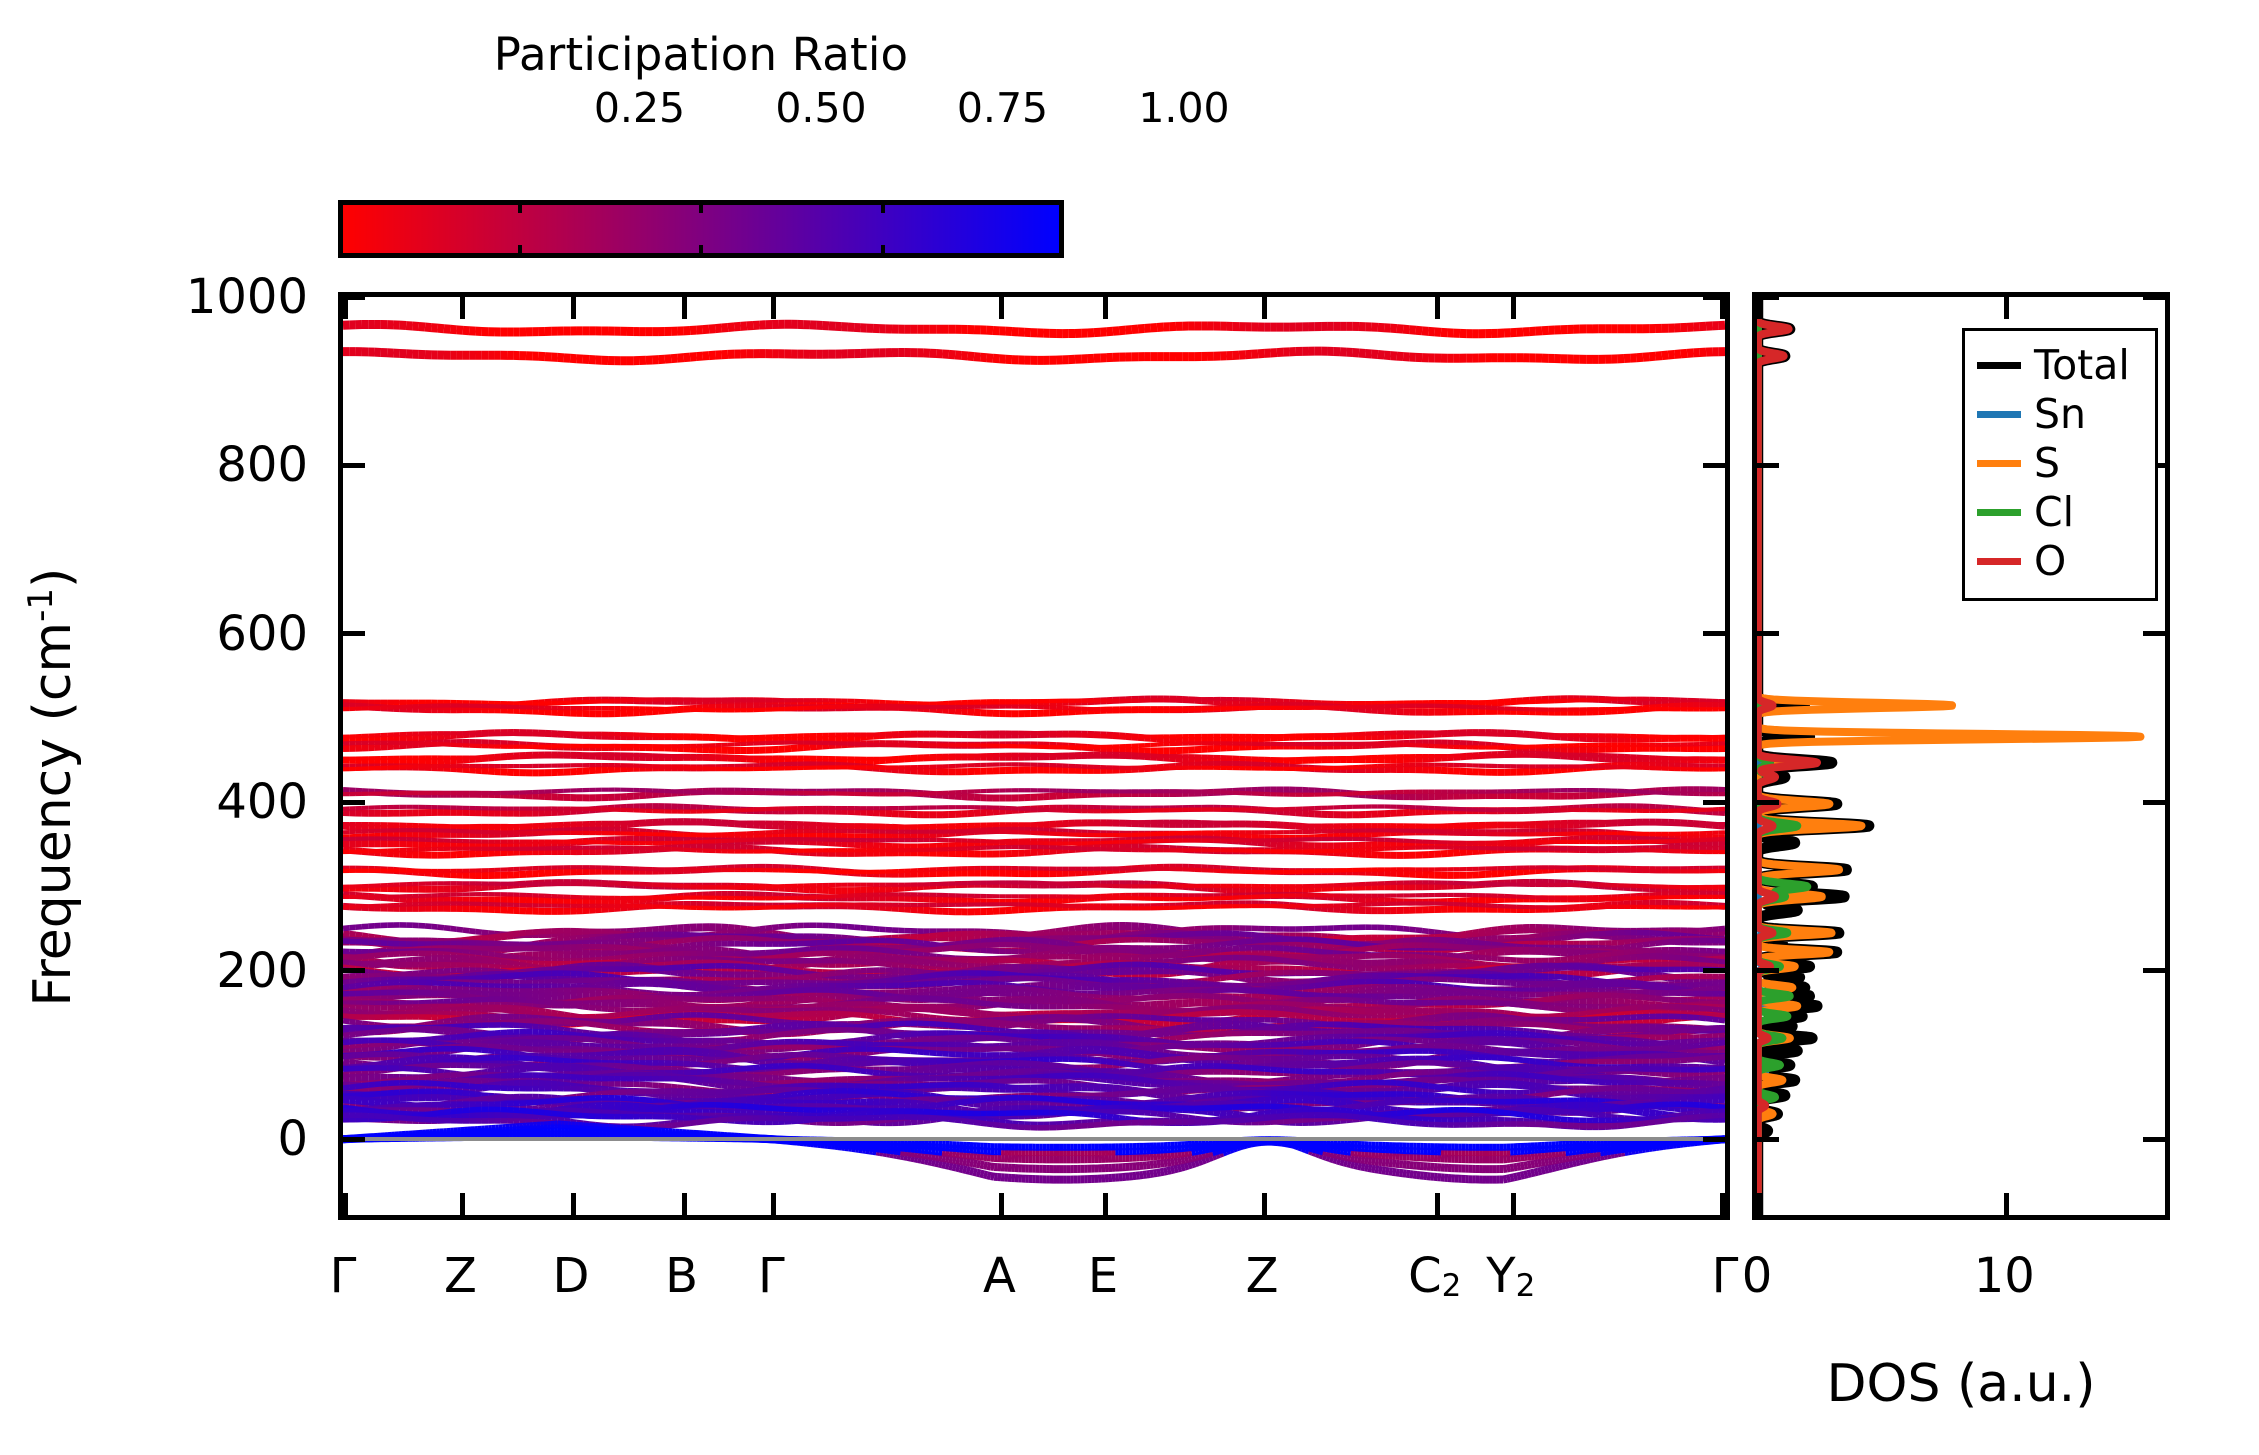 The image size is (2259, 1455). Describe the element at coordinates (701, 229) in the screenshot. I see `participation-ratio-colorbar` at that location.